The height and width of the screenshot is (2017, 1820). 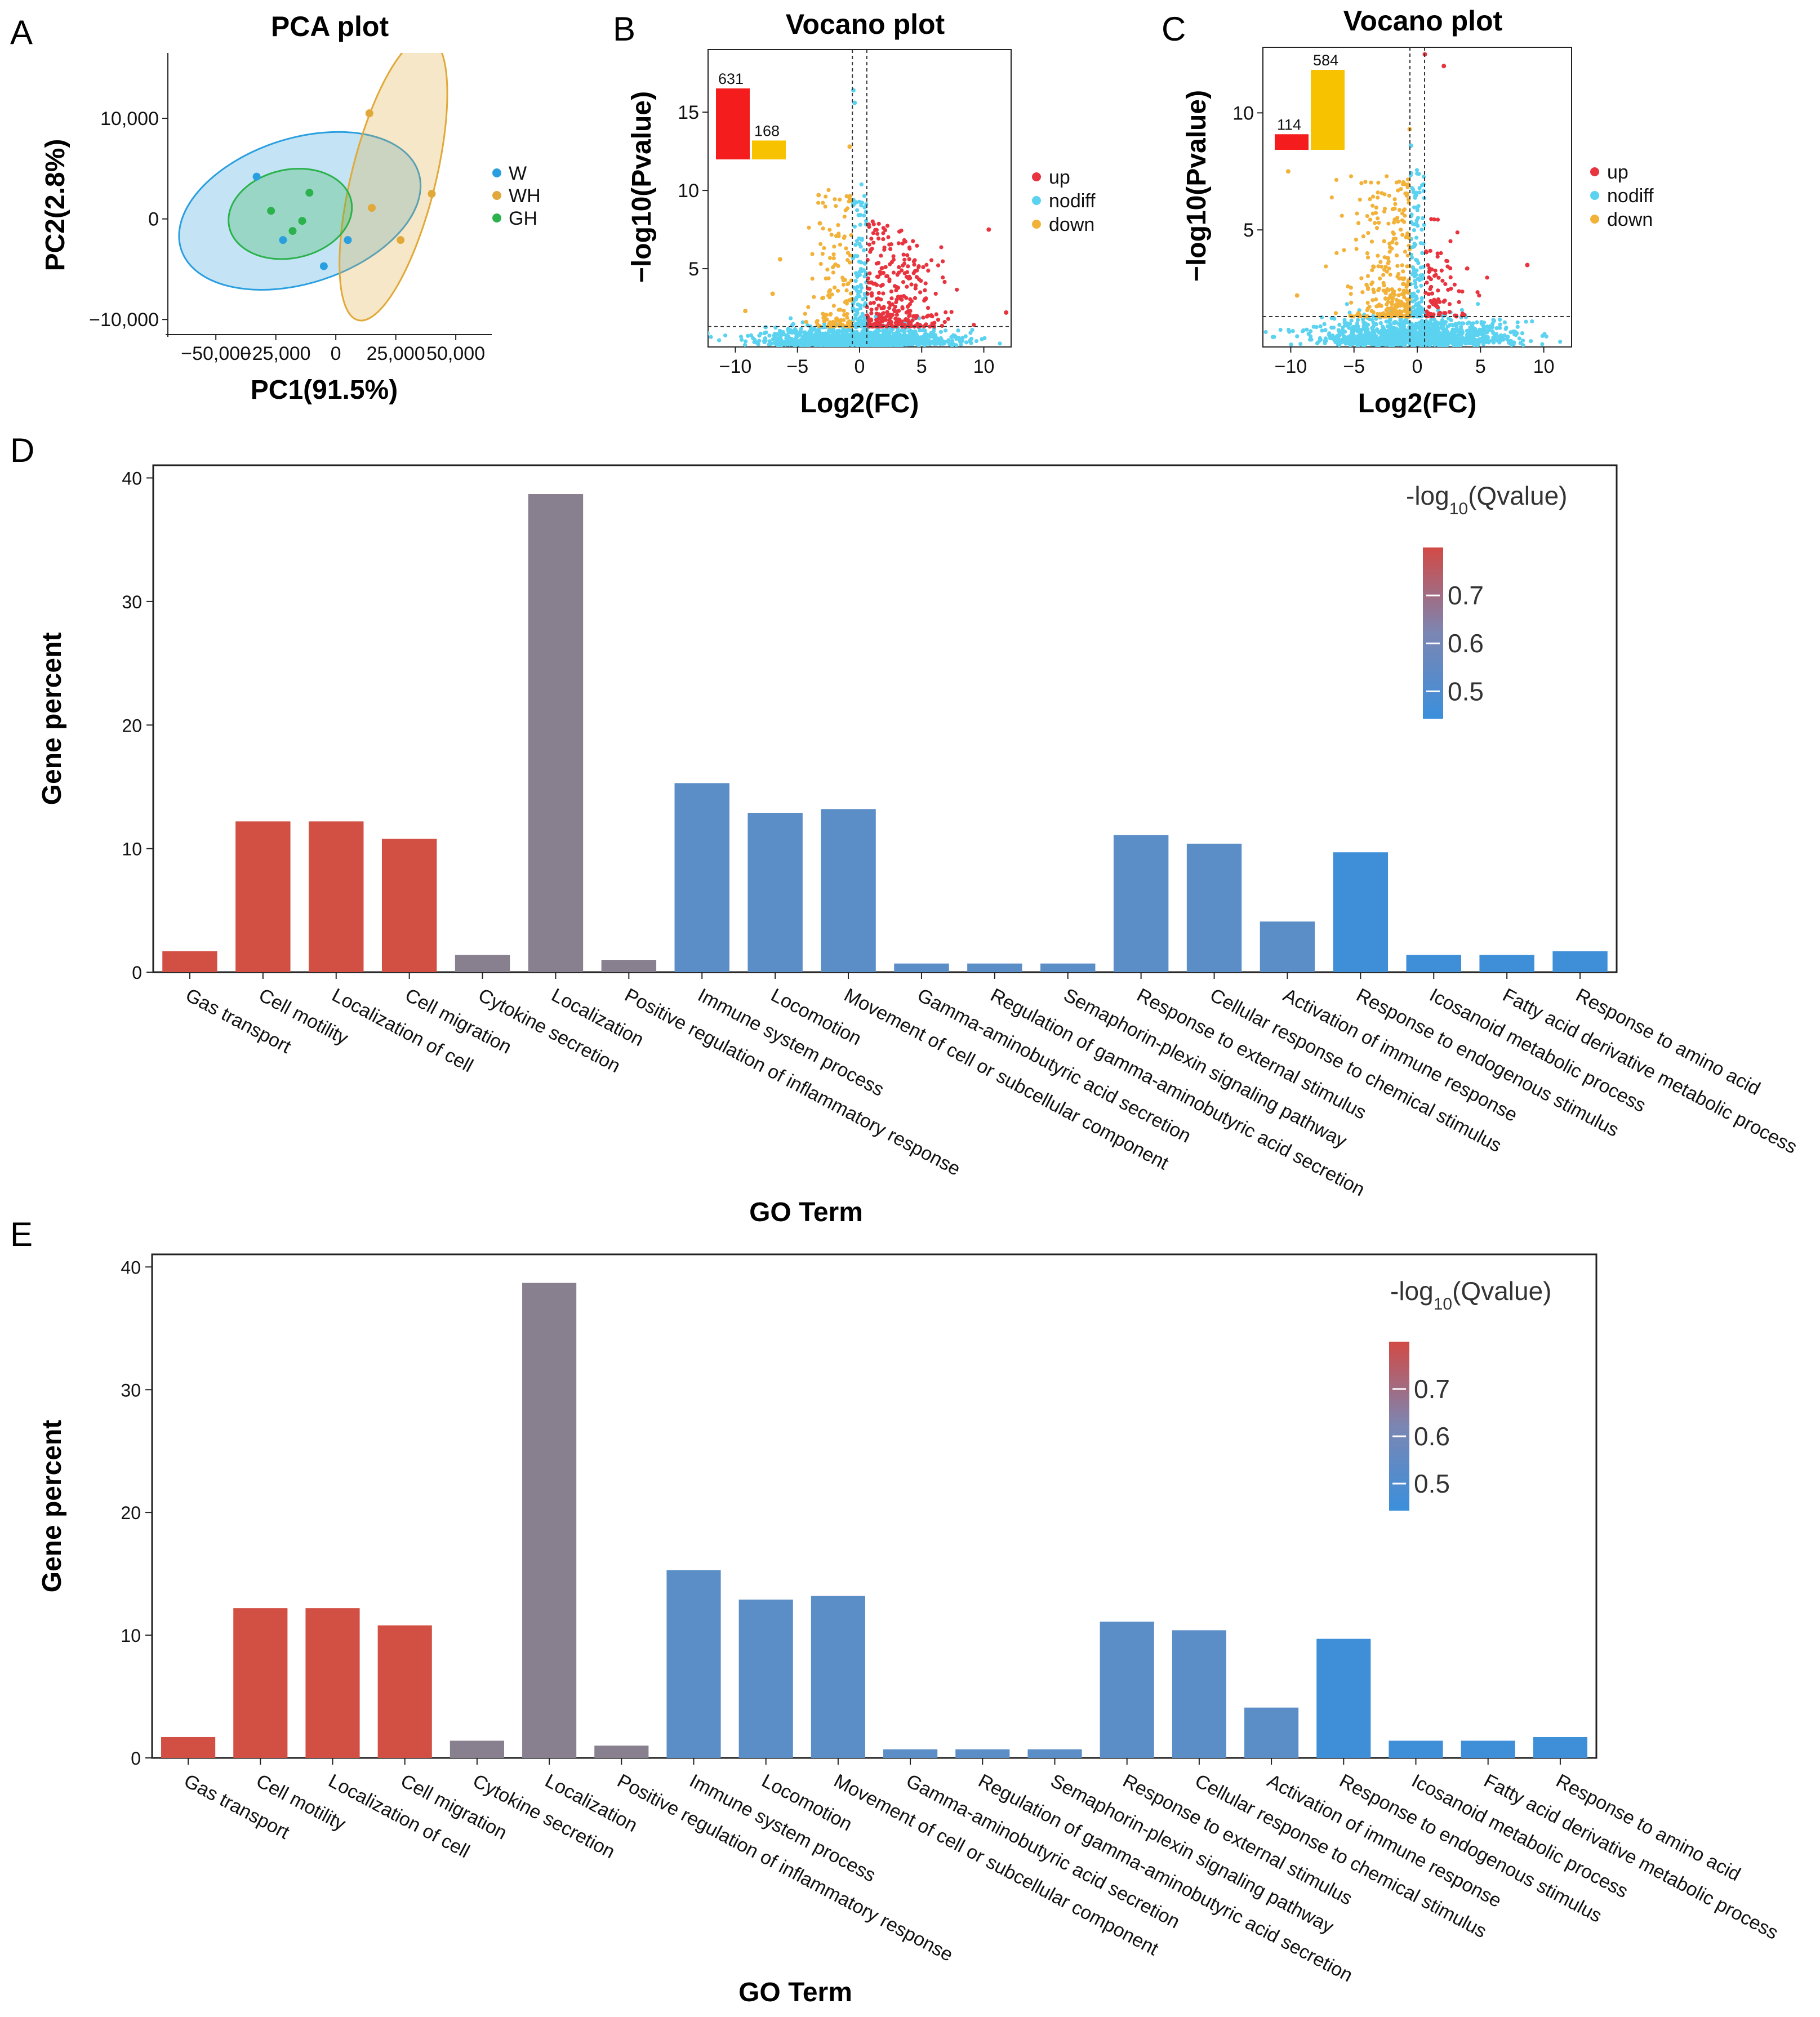 I want to click on volcano-b-y-tick-label: 5, so click(x=694, y=269).